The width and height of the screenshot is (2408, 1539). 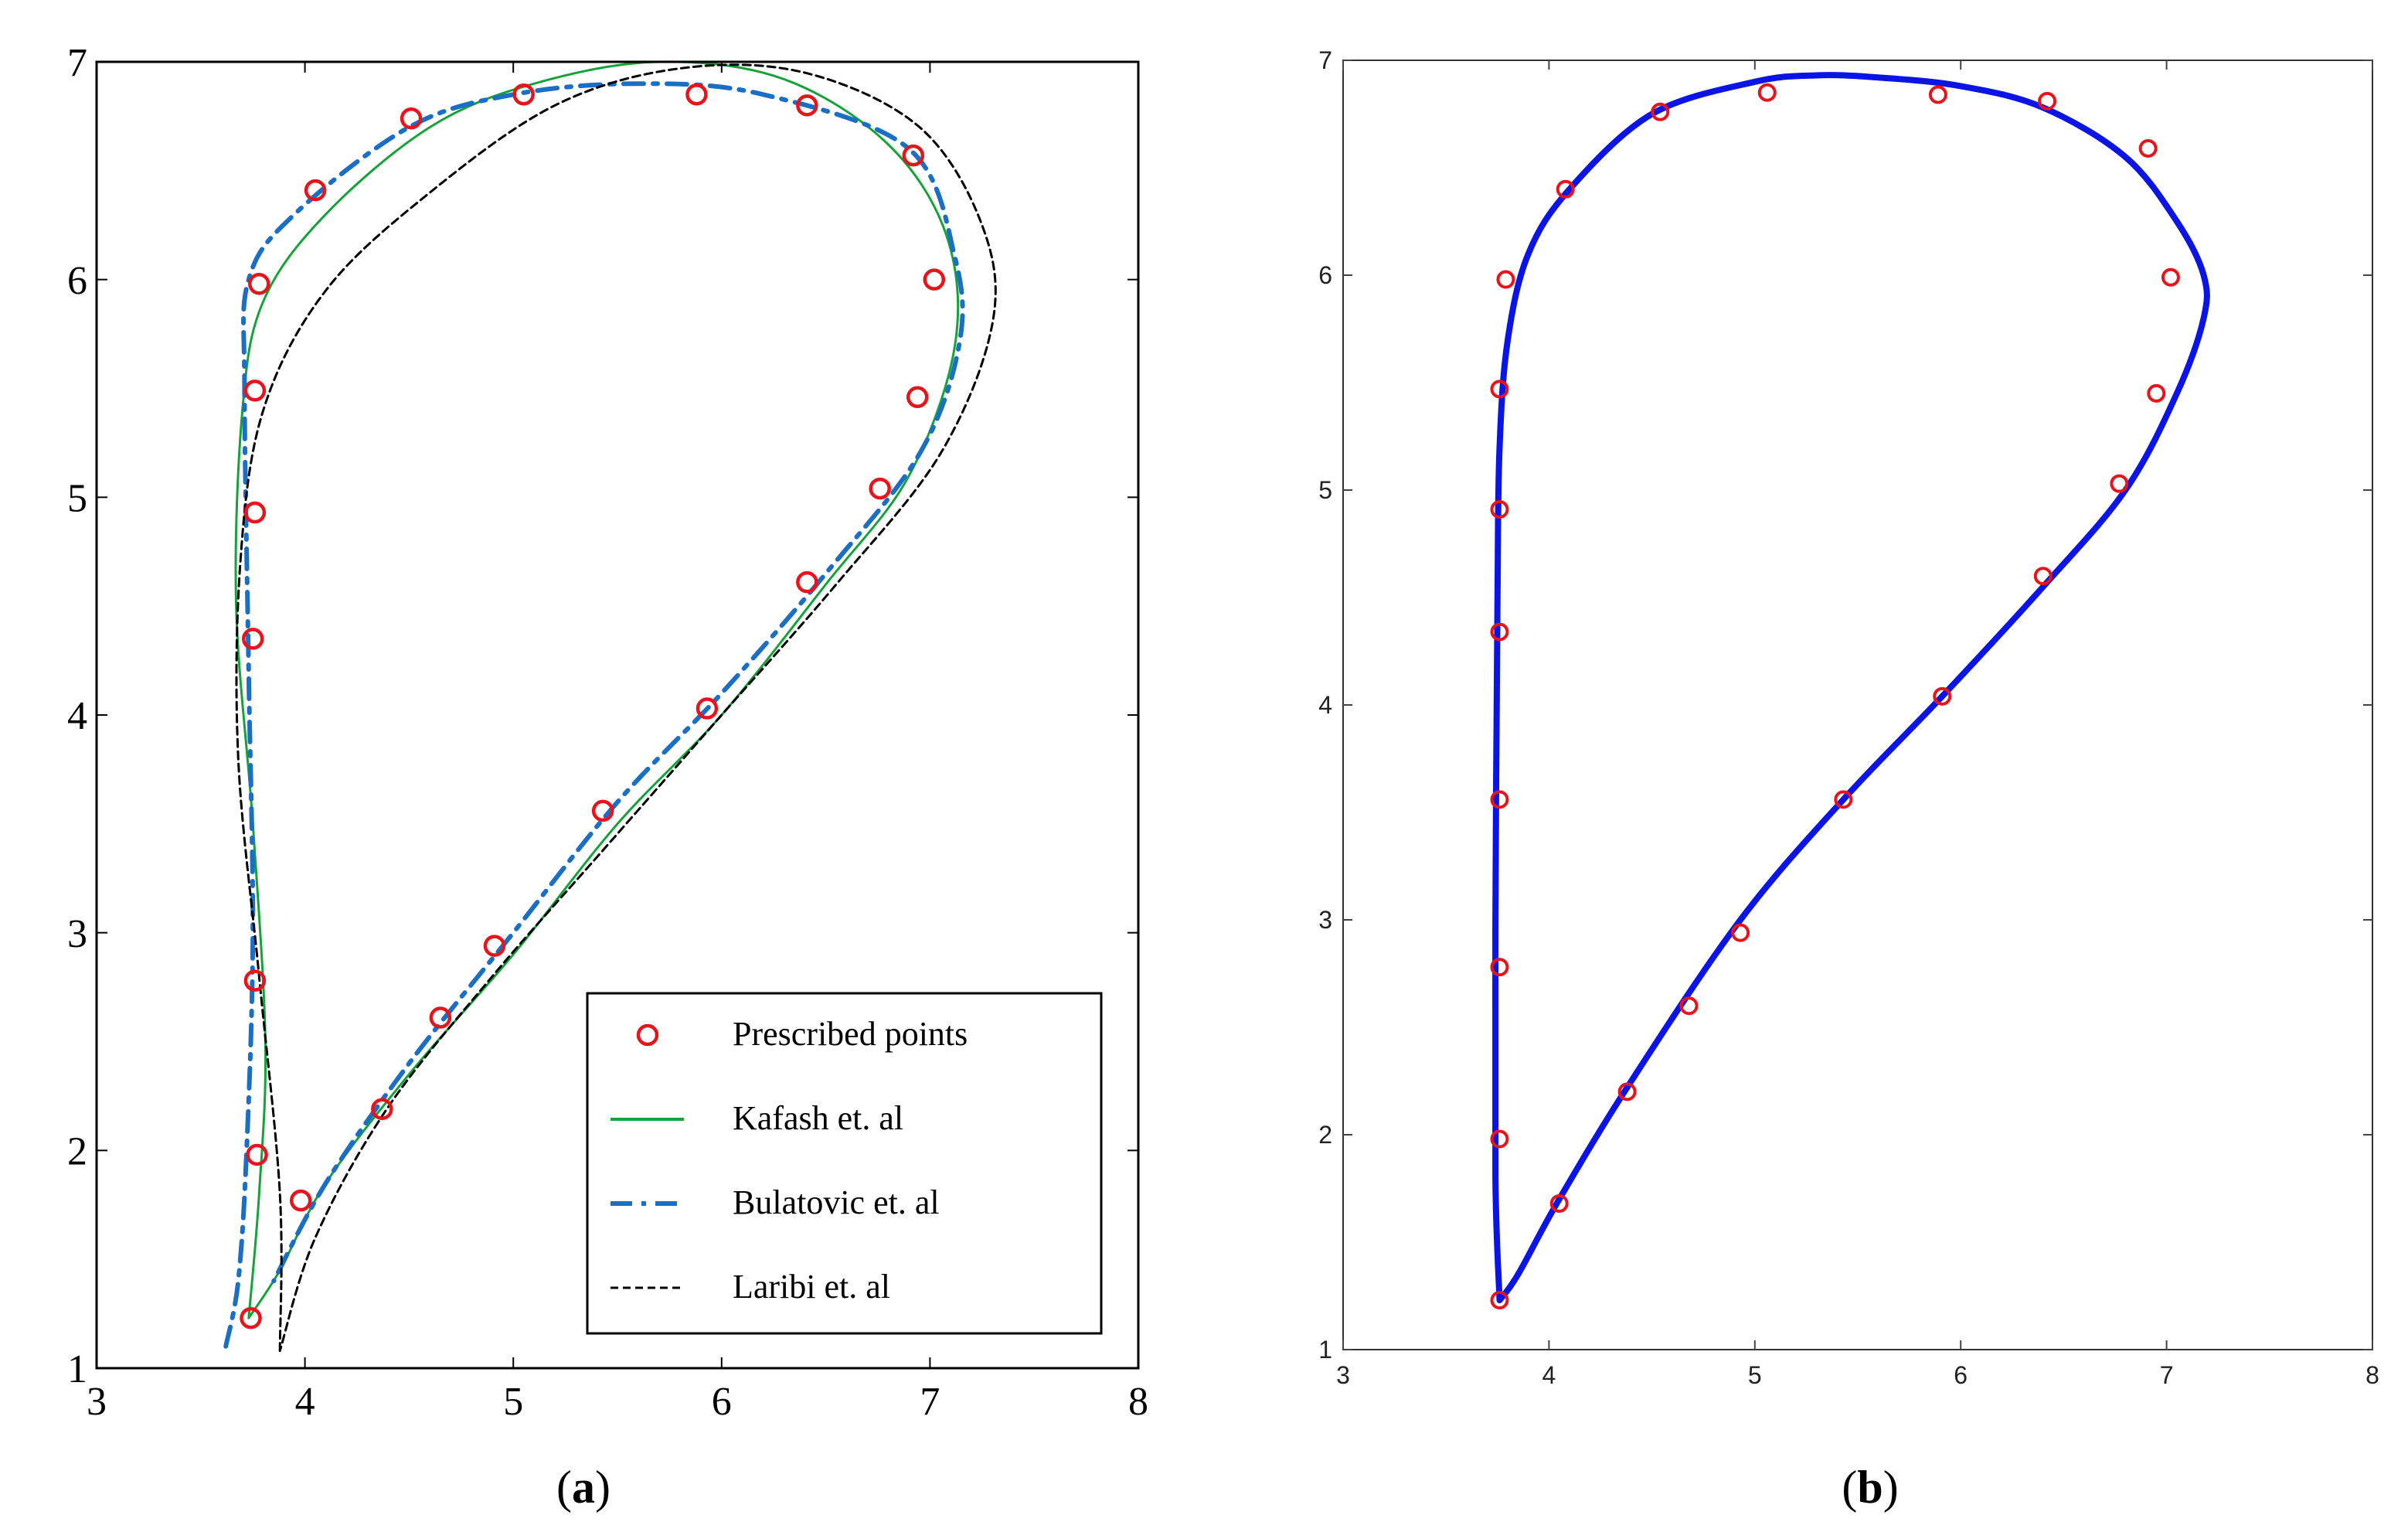 I want to click on caption-b: (b), so click(x=1870, y=1487).